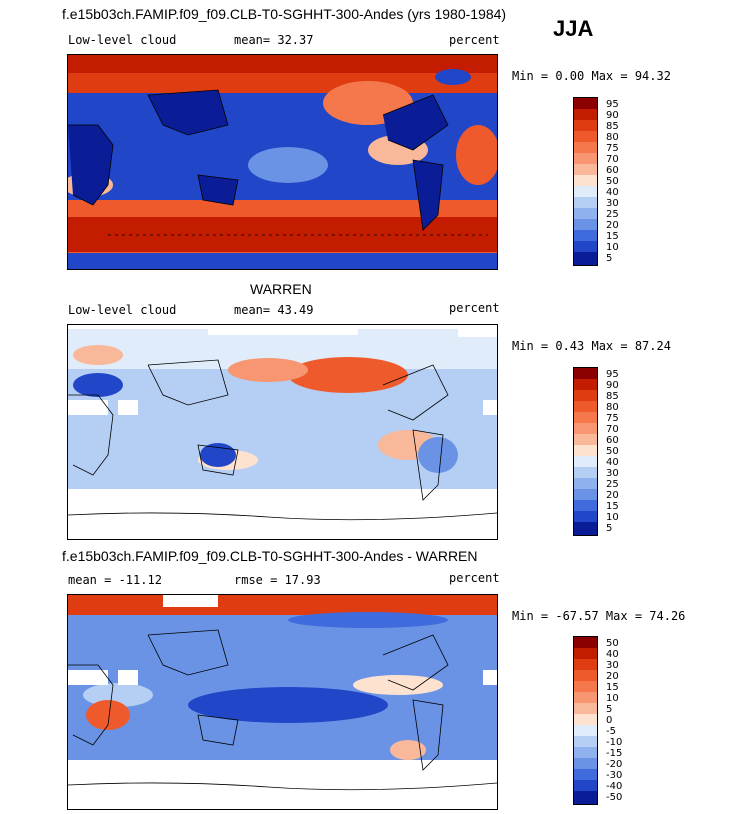 The height and width of the screenshot is (814, 733). Describe the element at coordinates (596, 462) in the screenshot. I see `panel2-colorbar-bin: 40` at that location.